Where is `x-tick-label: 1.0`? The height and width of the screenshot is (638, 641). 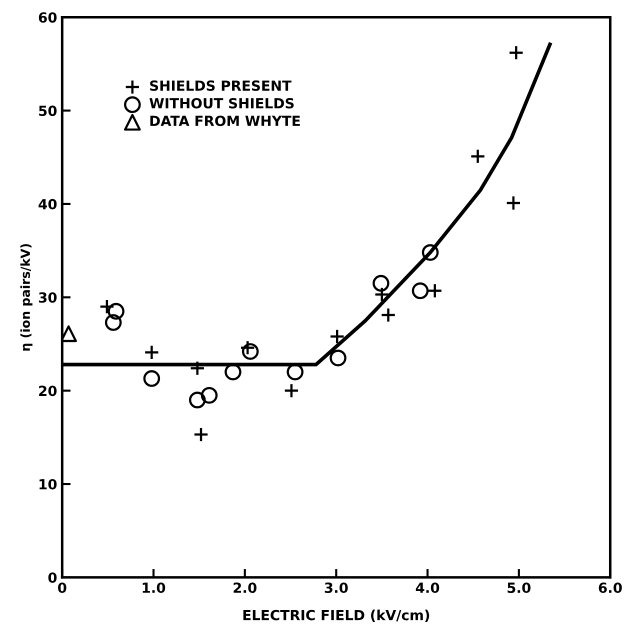 x-tick-label: 1.0 is located at coordinates (154, 587).